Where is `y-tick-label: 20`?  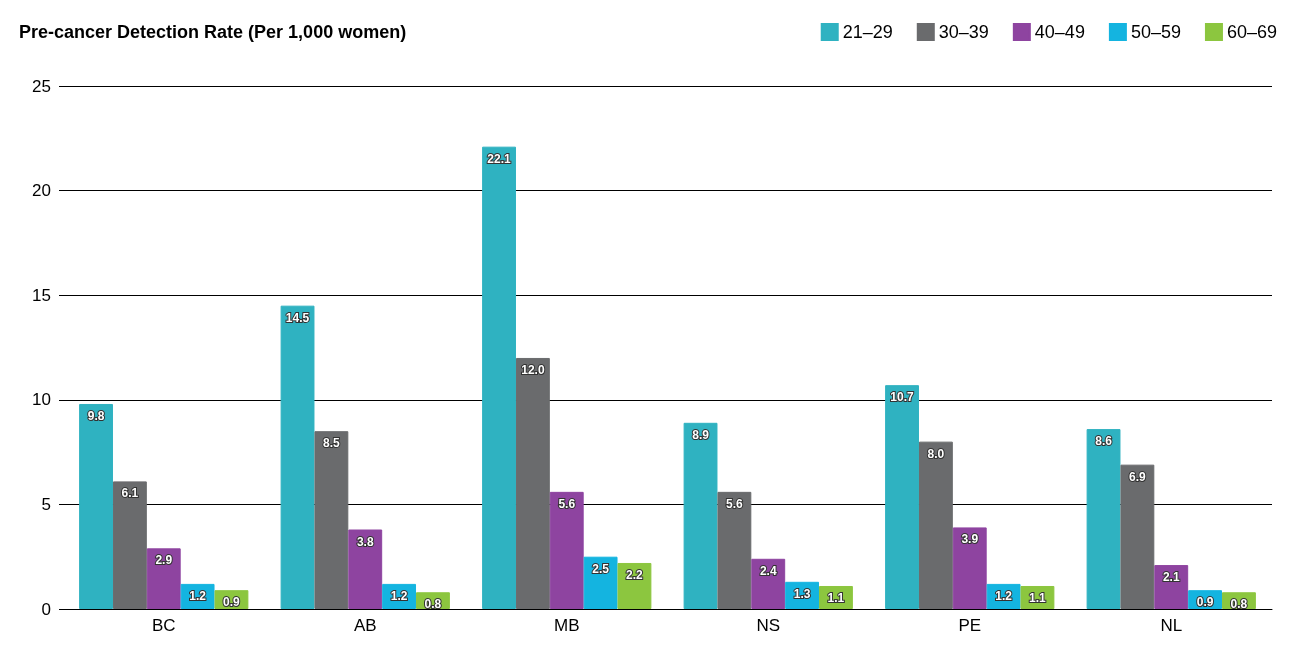
y-tick-label: 20 is located at coordinates (41, 191).